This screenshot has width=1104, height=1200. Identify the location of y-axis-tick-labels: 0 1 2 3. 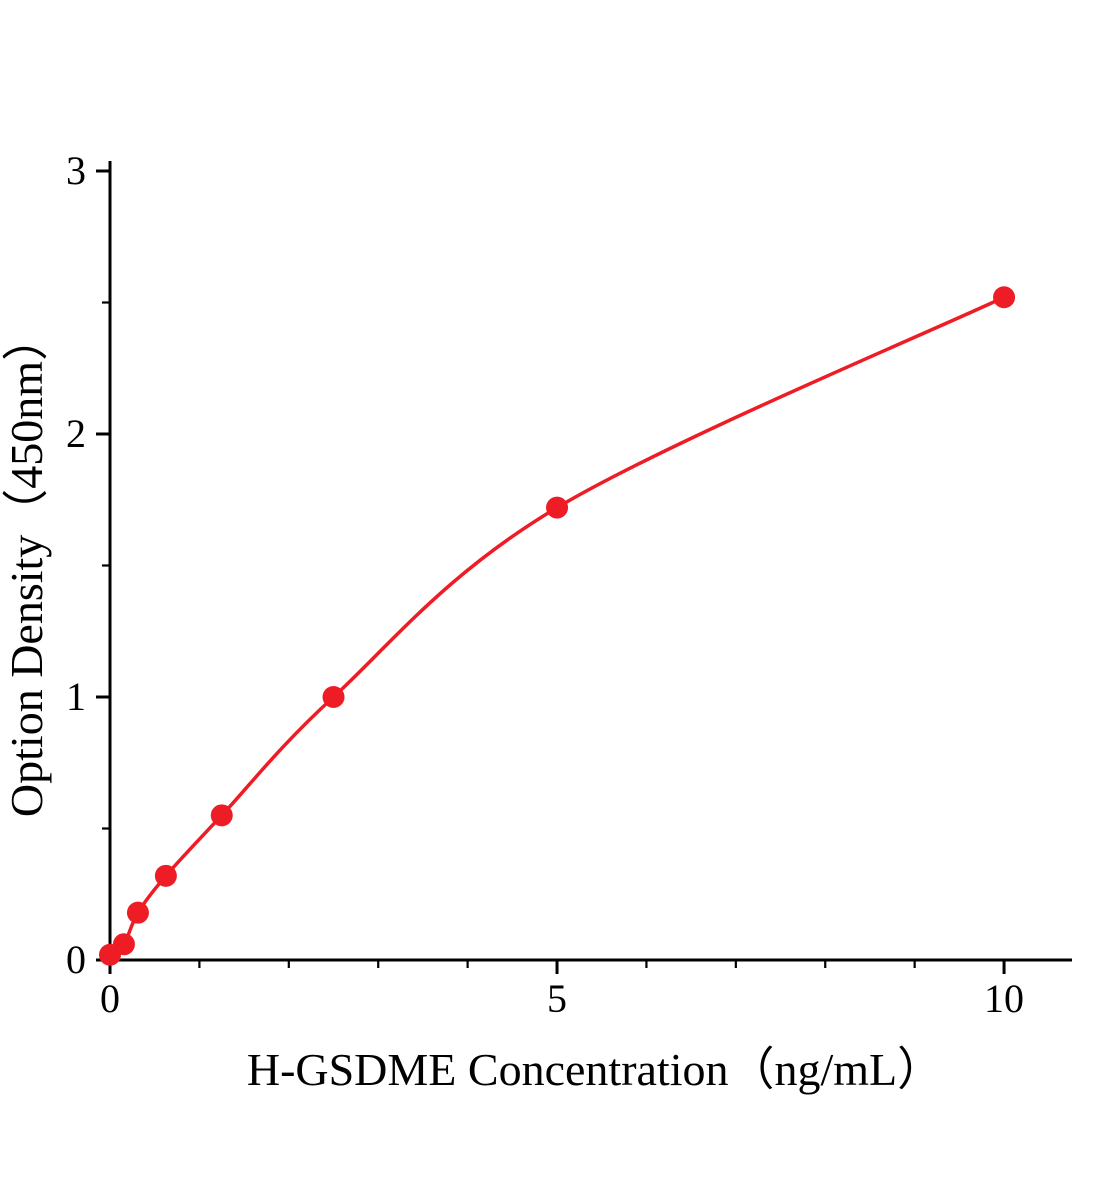
(76, 565).